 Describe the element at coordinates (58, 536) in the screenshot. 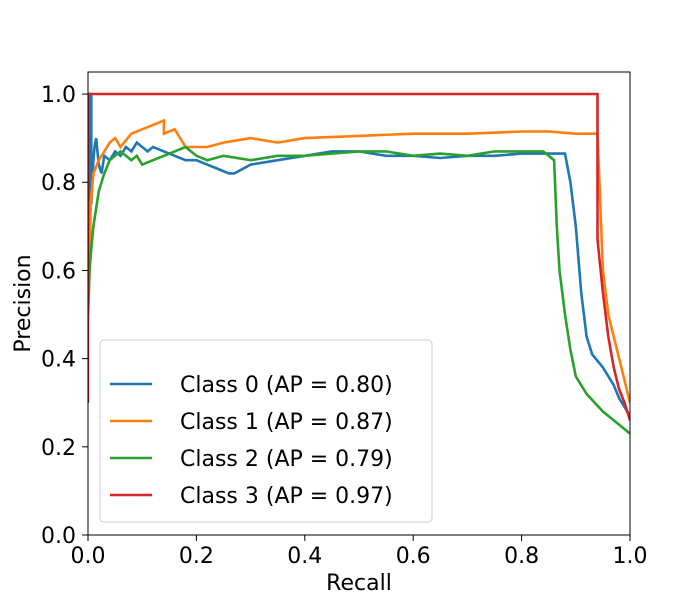

I see `y-tick-label: 0.0` at that location.